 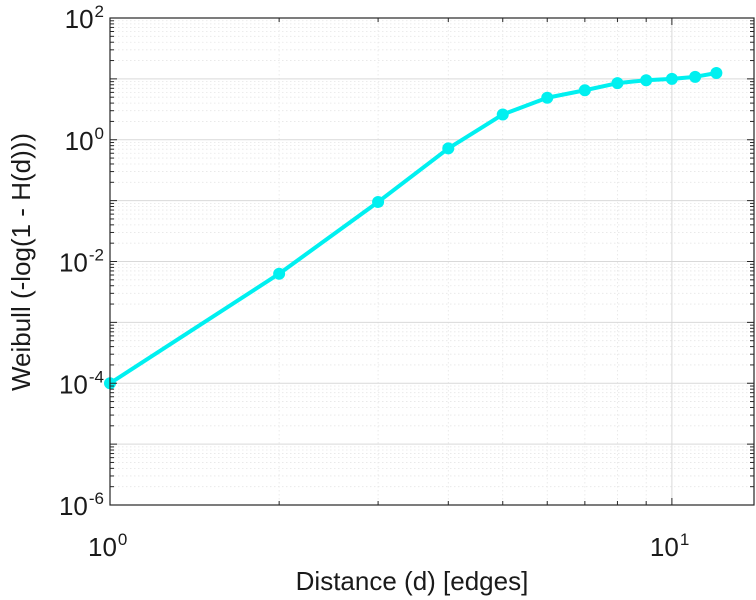 What do you see at coordinates (81, 383) in the screenshot?
I see `y-tick-label: 10⁻⁴` at bounding box center [81, 383].